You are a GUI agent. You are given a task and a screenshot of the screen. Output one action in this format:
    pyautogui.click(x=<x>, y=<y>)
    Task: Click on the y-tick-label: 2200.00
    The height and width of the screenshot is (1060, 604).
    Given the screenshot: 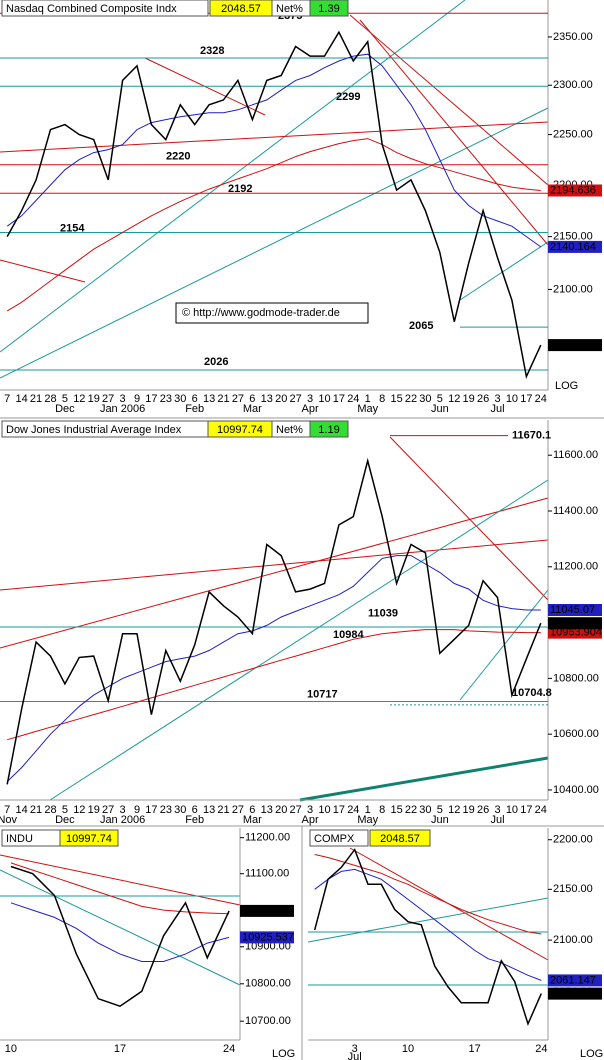 What is the action you would take?
    pyautogui.click(x=573, y=840)
    